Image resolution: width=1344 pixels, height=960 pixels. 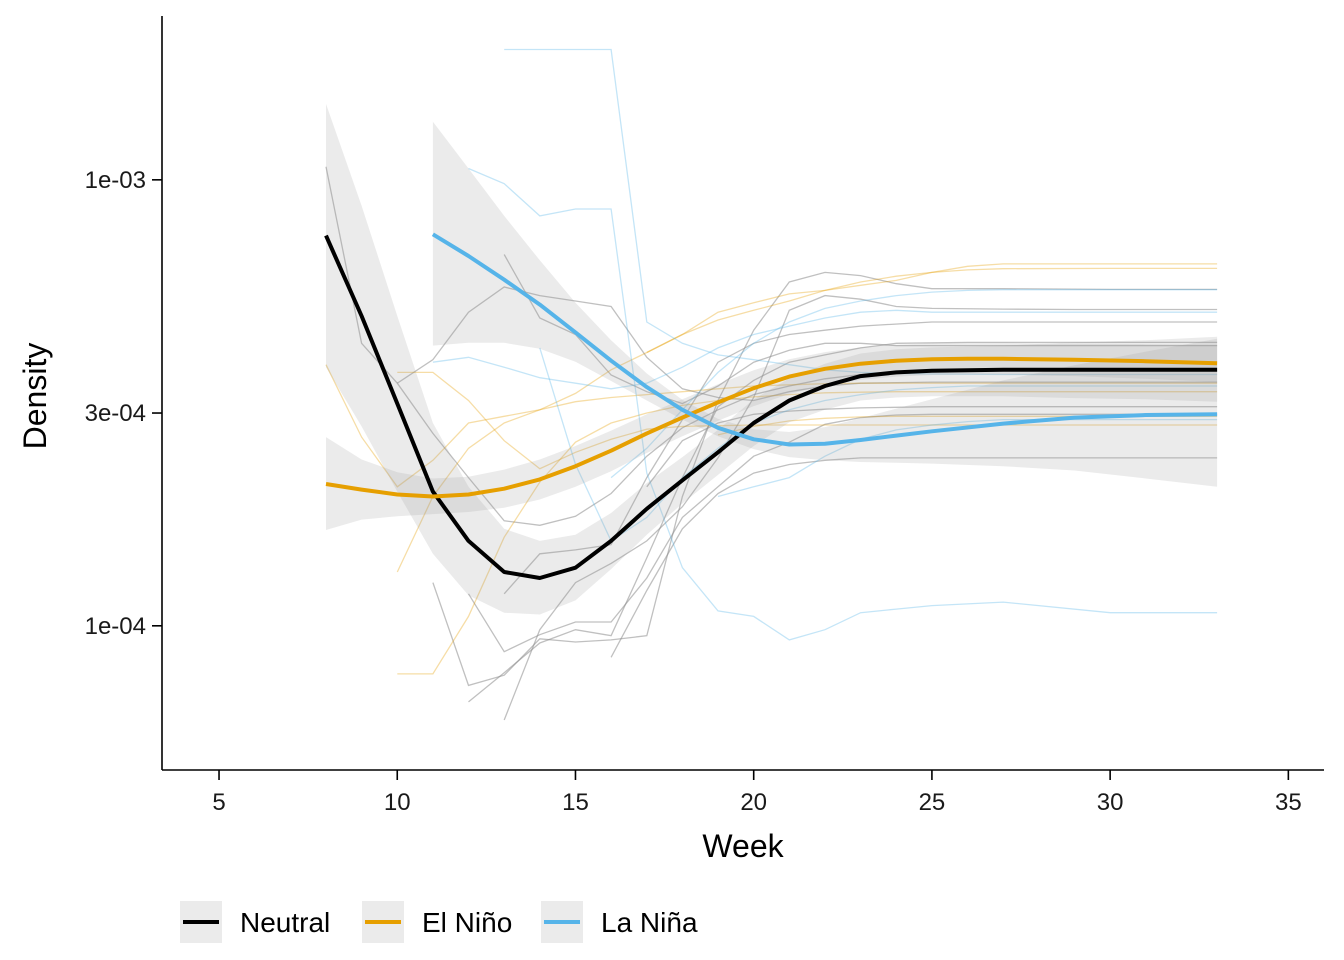 What do you see at coordinates (218, 802) in the screenshot?
I see `x-tick-label-5: 5` at bounding box center [218, 802].